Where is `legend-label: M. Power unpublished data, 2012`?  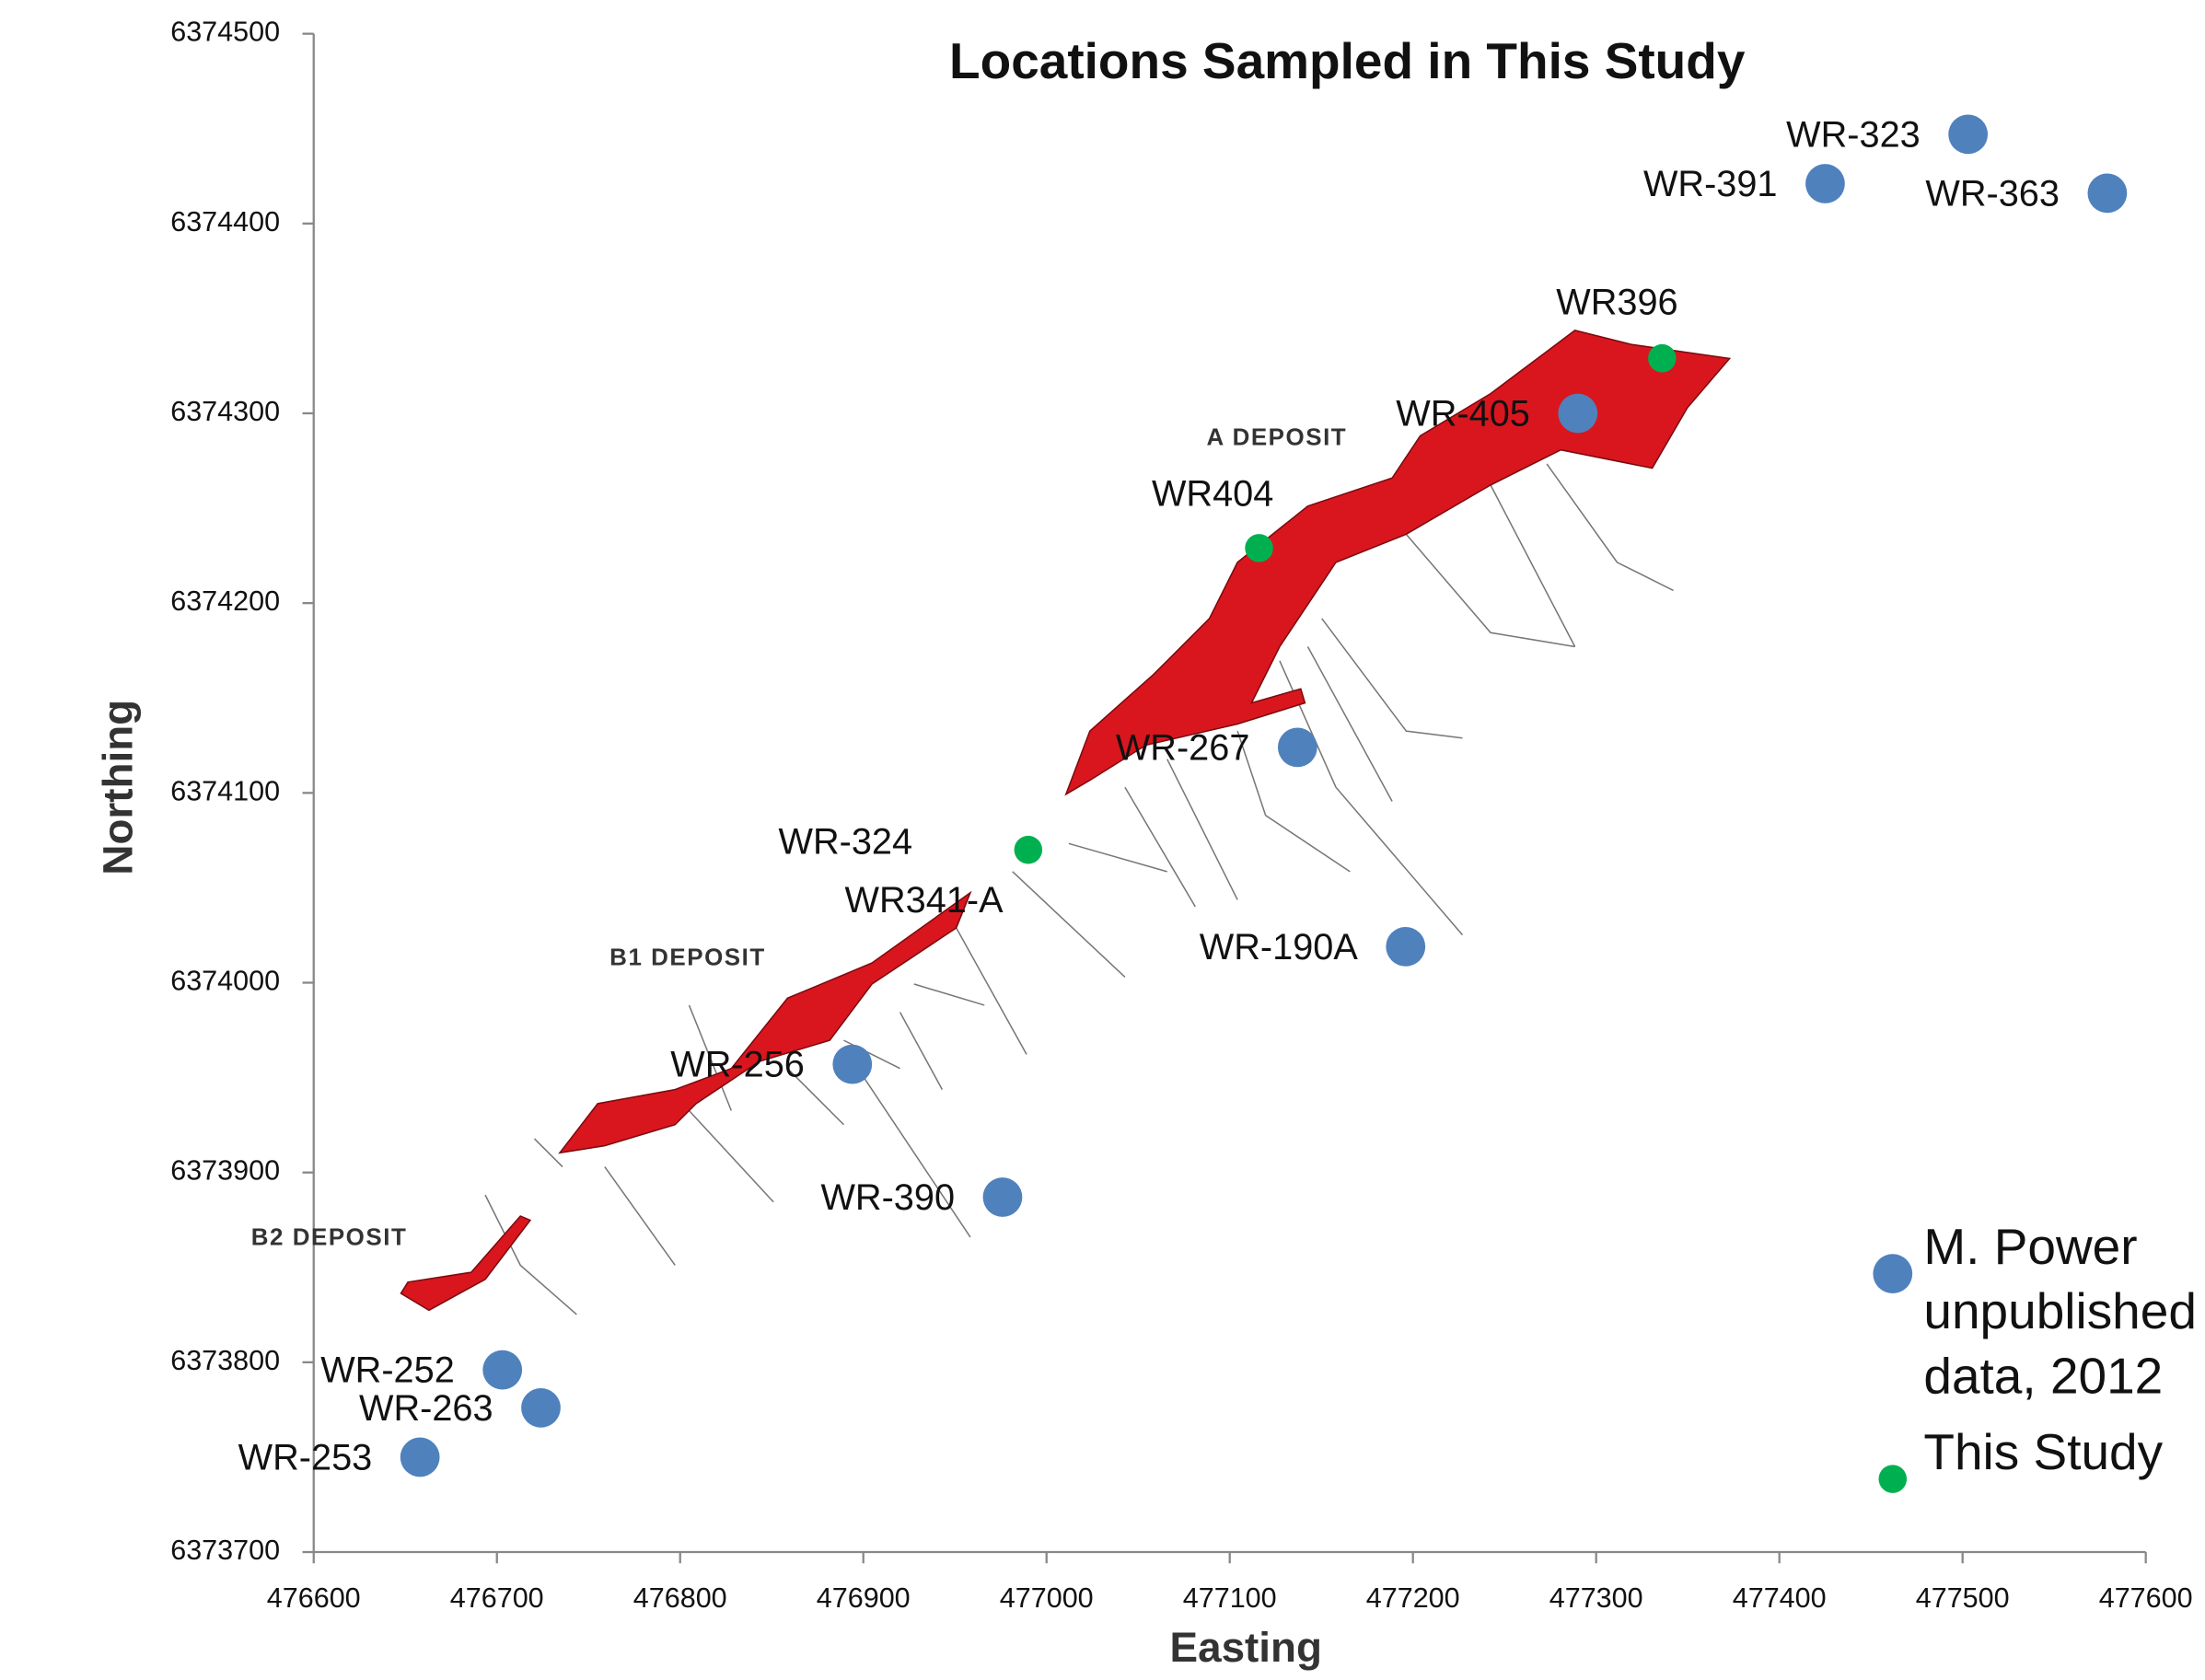
legend-label: M. Power unpublished data, 2012 is located at coordinates (2060, 1311).